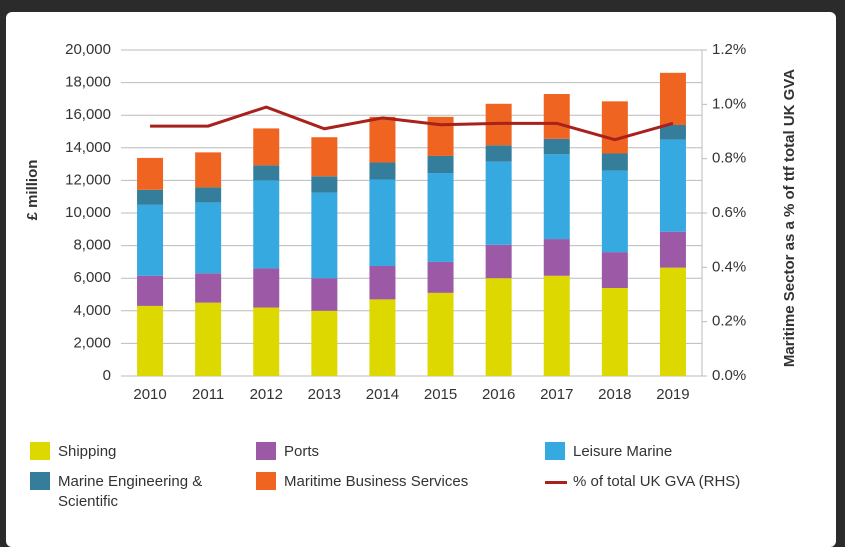 This screenshot has width=845, height=547. Describe the element at coordinates (88, 147) in the screenshot. I see `y-tick-label: 14,000` at that location.